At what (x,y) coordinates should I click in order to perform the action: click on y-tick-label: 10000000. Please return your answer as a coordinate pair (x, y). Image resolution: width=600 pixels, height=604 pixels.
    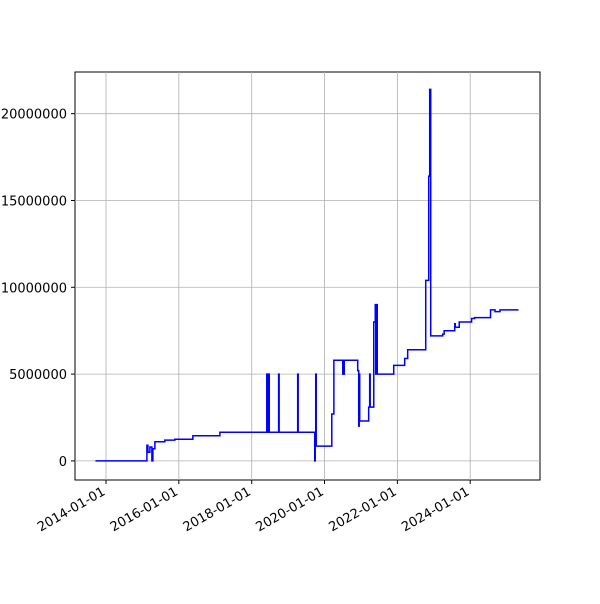
    Looking at the image, I should click on (34, 288).